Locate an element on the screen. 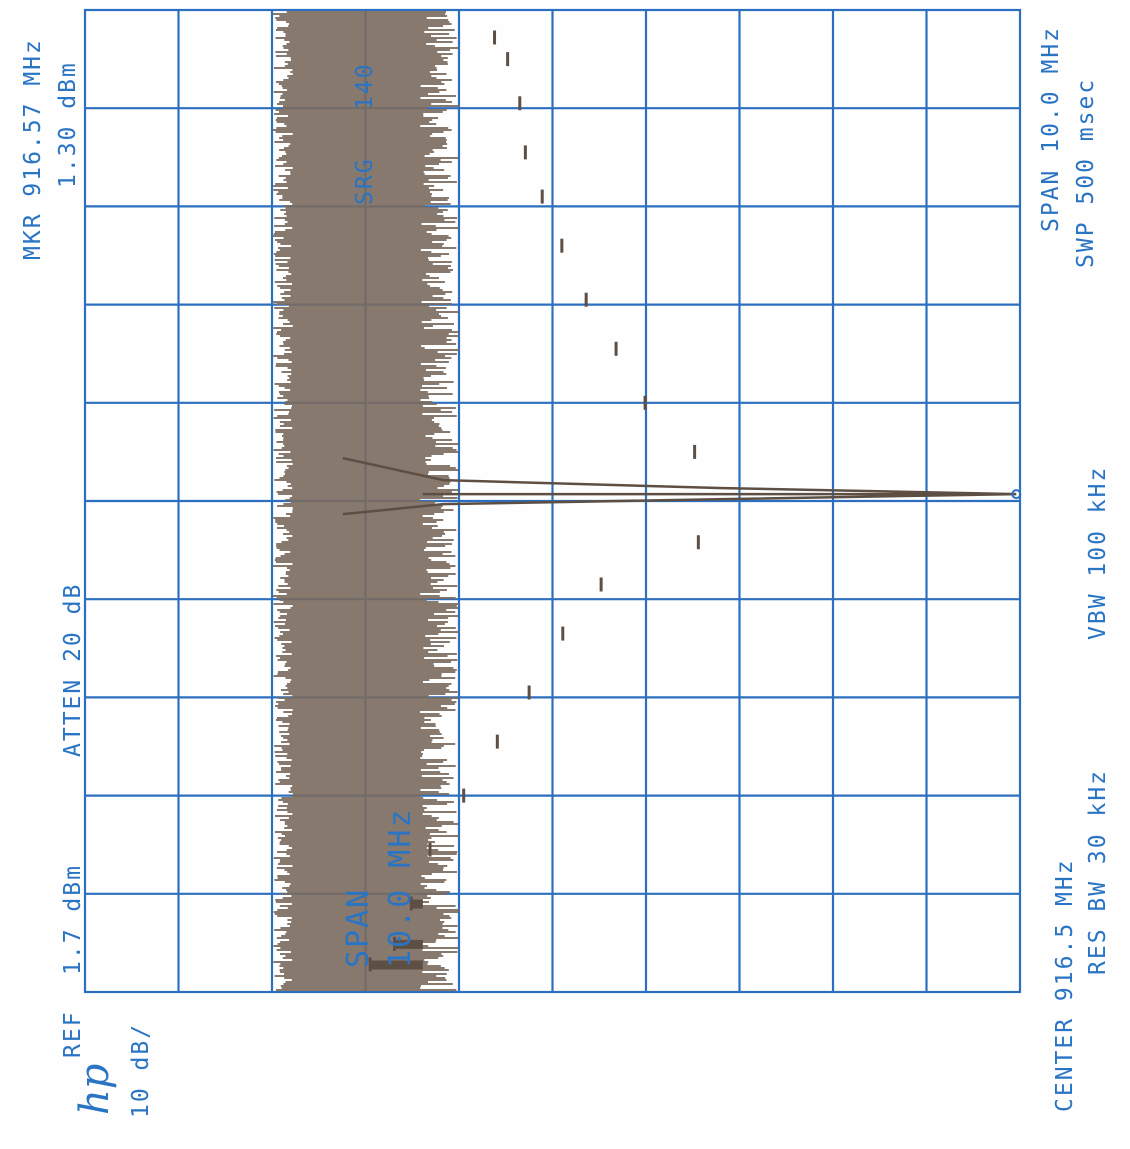  span-annotation-value: 10.0 MHz is located at coordinates (400, 888).